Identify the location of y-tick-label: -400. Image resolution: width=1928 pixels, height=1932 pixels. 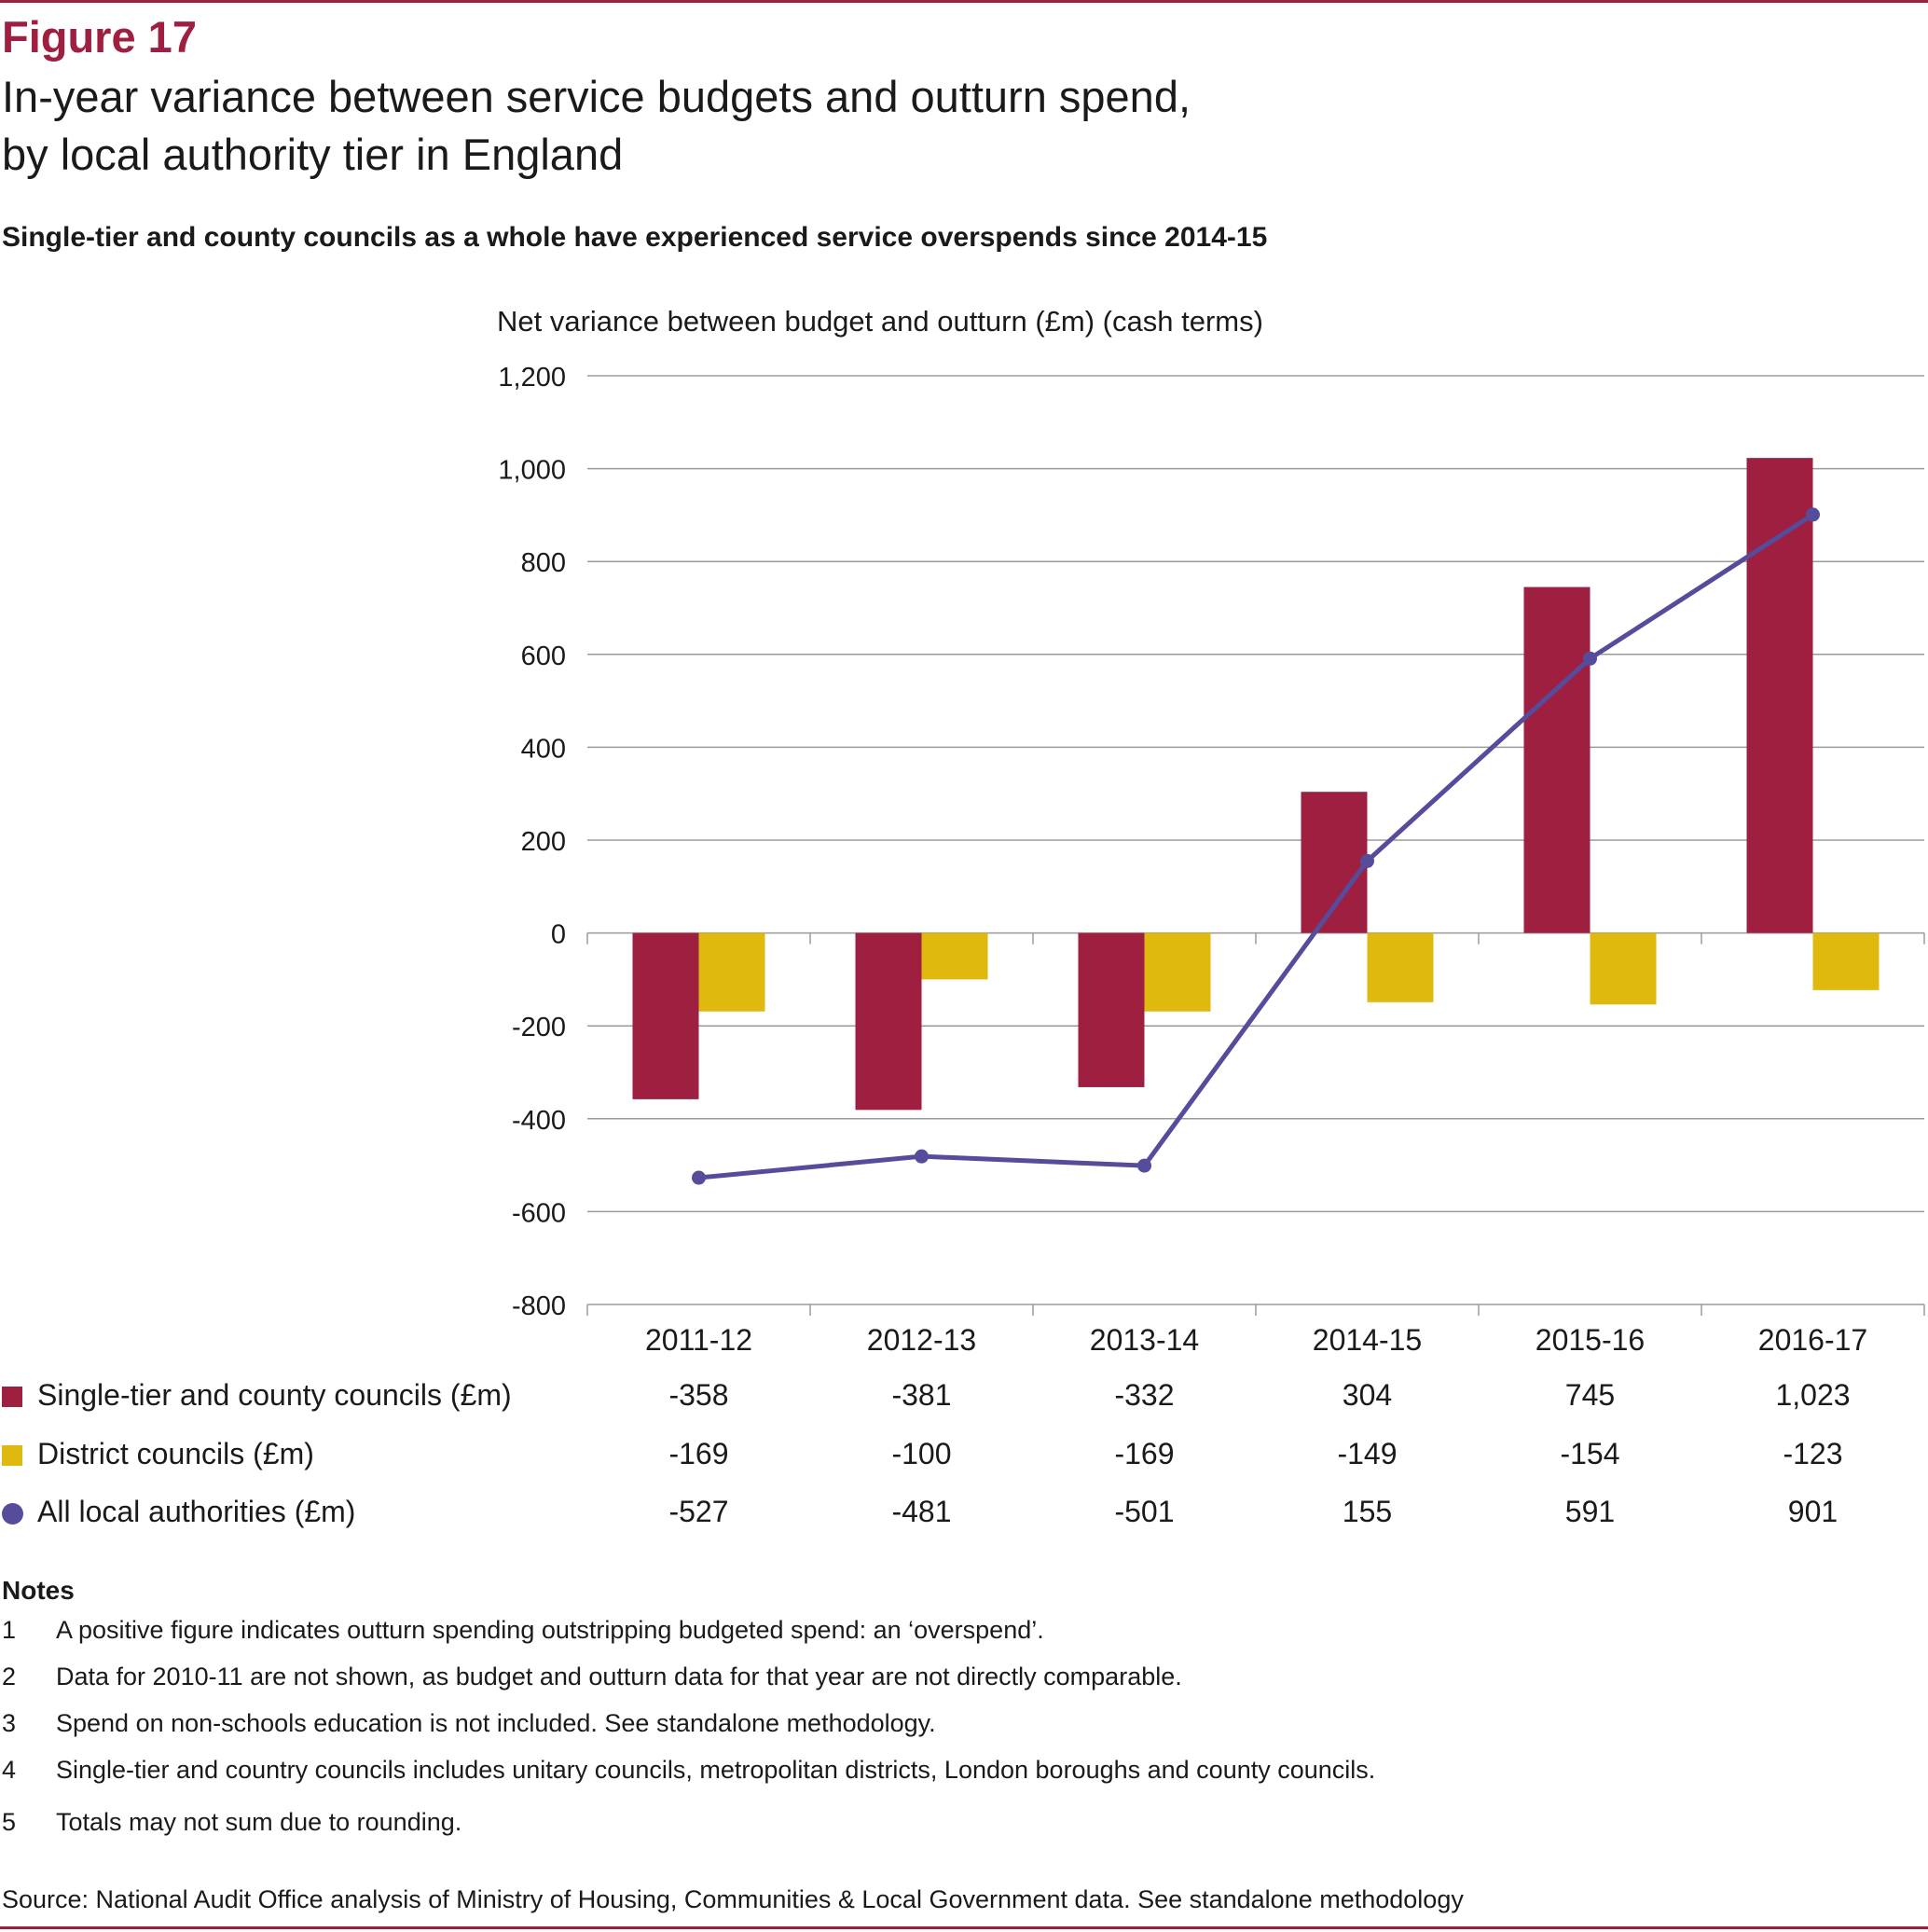
(539, 1121).